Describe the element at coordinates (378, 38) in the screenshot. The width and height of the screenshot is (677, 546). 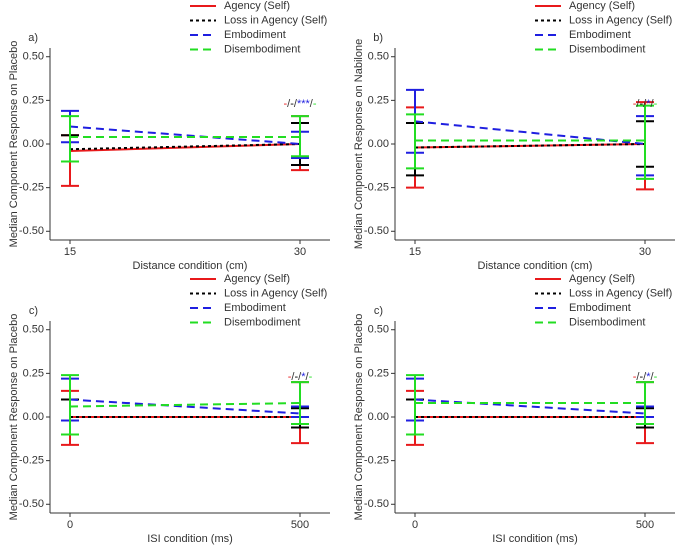
I see `panel-label: b)` at that location.